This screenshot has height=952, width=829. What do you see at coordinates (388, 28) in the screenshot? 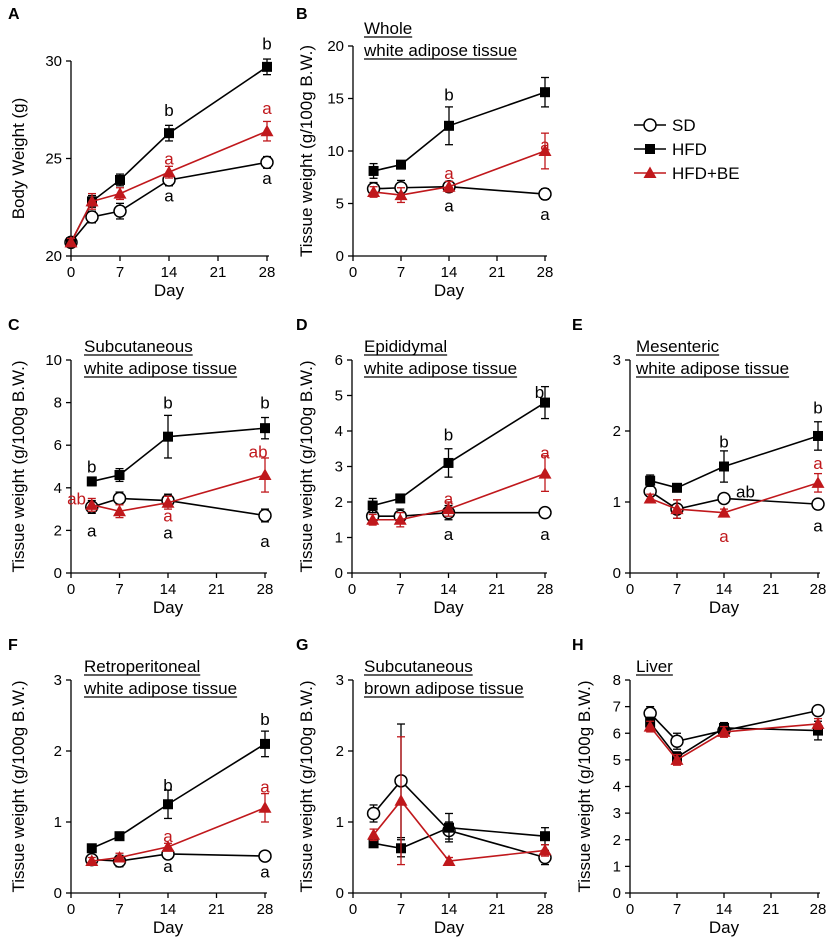
I see `panel-title-line: Whole` at bounding box center [388, 28].